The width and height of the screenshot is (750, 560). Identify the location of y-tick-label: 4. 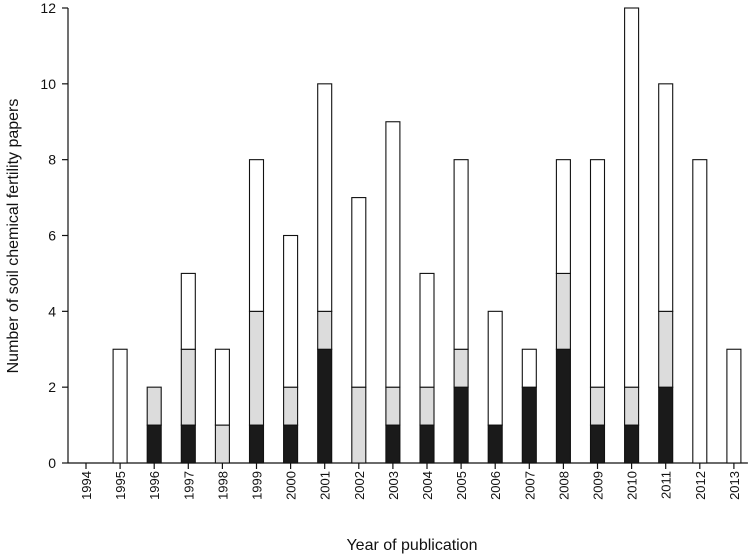
(52, 311).